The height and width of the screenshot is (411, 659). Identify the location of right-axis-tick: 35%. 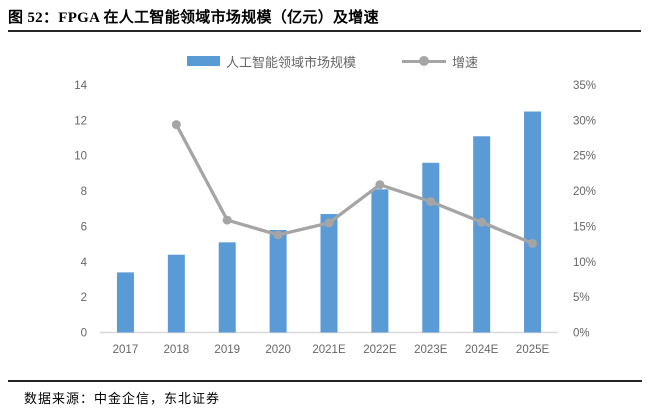
(584, 86).